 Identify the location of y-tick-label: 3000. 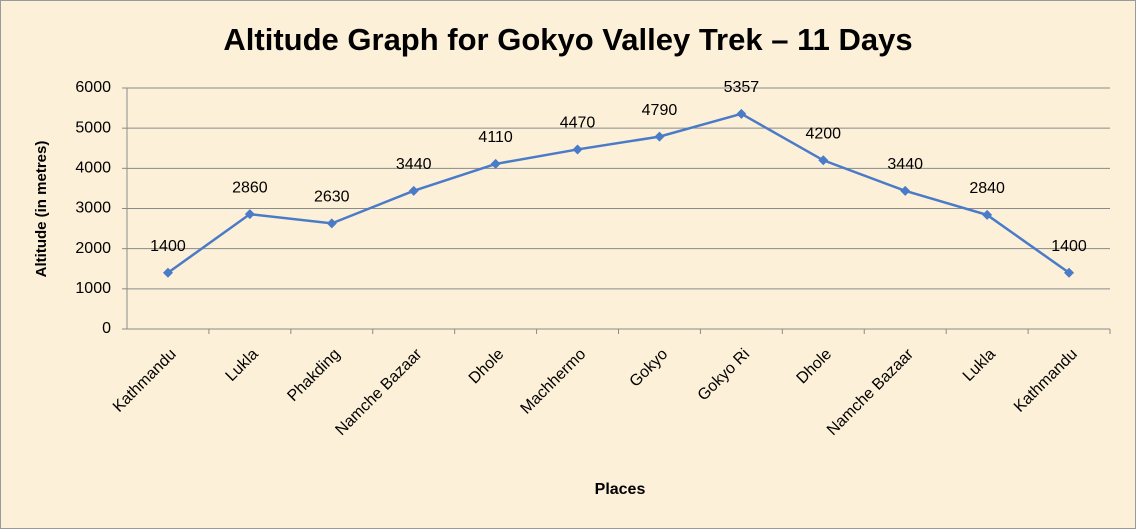
(93, 208).